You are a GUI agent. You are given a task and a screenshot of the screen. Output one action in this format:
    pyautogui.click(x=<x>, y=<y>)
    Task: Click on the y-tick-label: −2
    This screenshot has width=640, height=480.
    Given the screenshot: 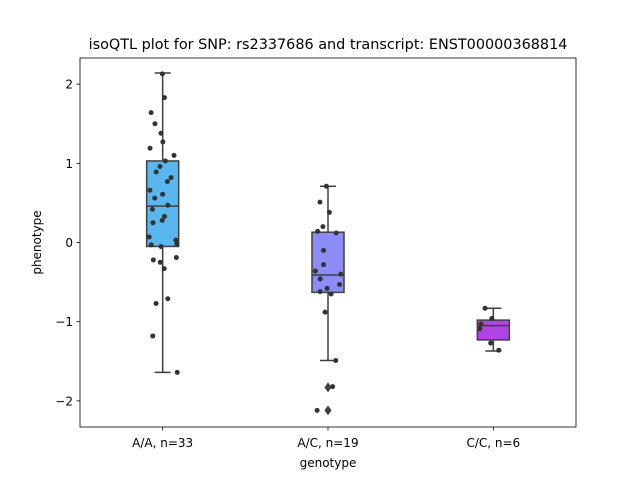 What is the action you would take?
    pyautogui.click(x=64, y=401)
    